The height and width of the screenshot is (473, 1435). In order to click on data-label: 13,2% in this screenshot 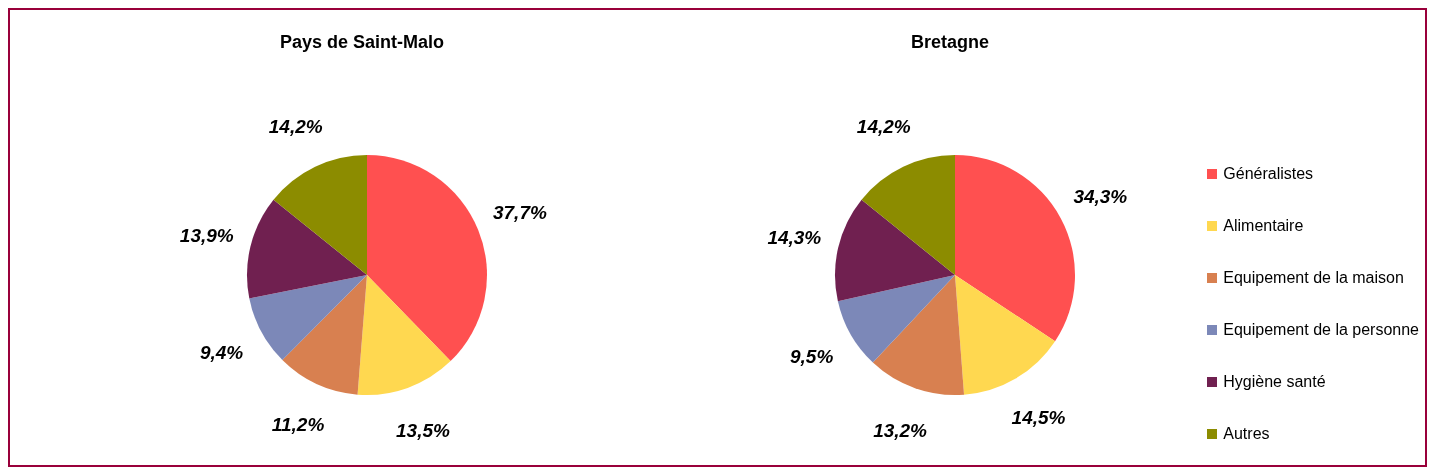, I will do `click(900, 431)`.